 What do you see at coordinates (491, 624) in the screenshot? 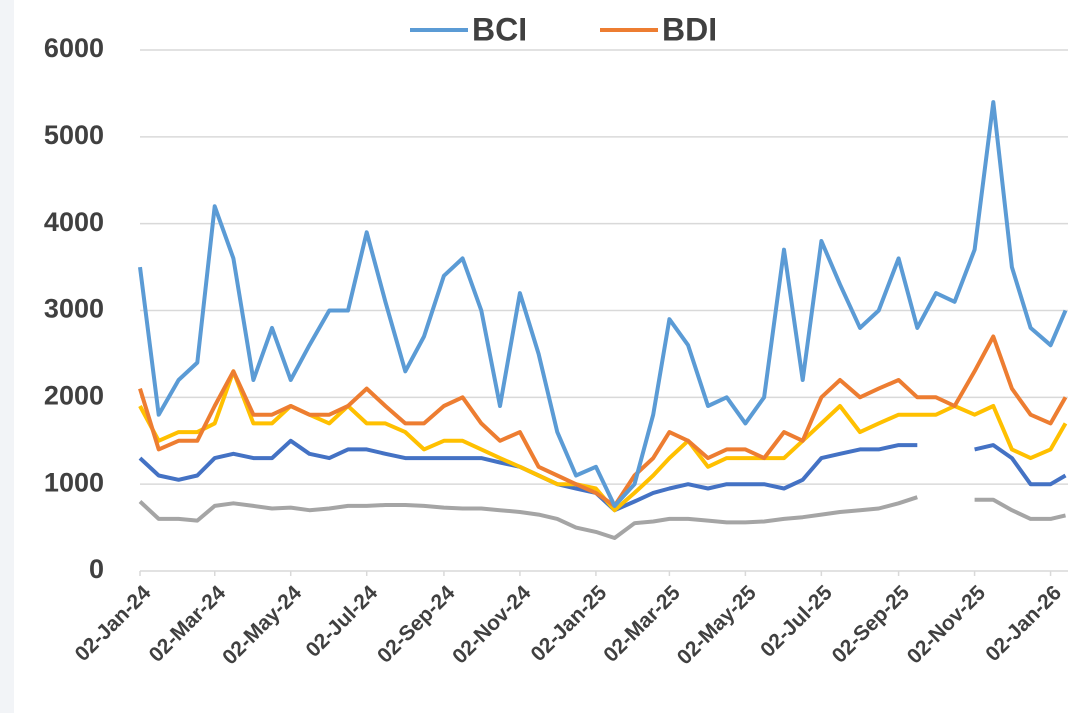
I see `x-tick-label: 02-Nov-24` at bounding box center [491, 624].